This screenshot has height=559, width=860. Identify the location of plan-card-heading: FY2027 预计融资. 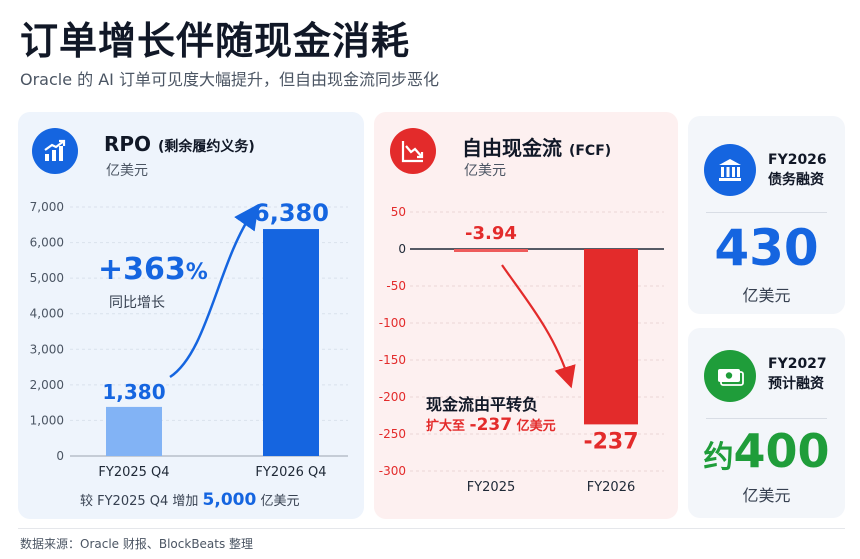
(797, 374).